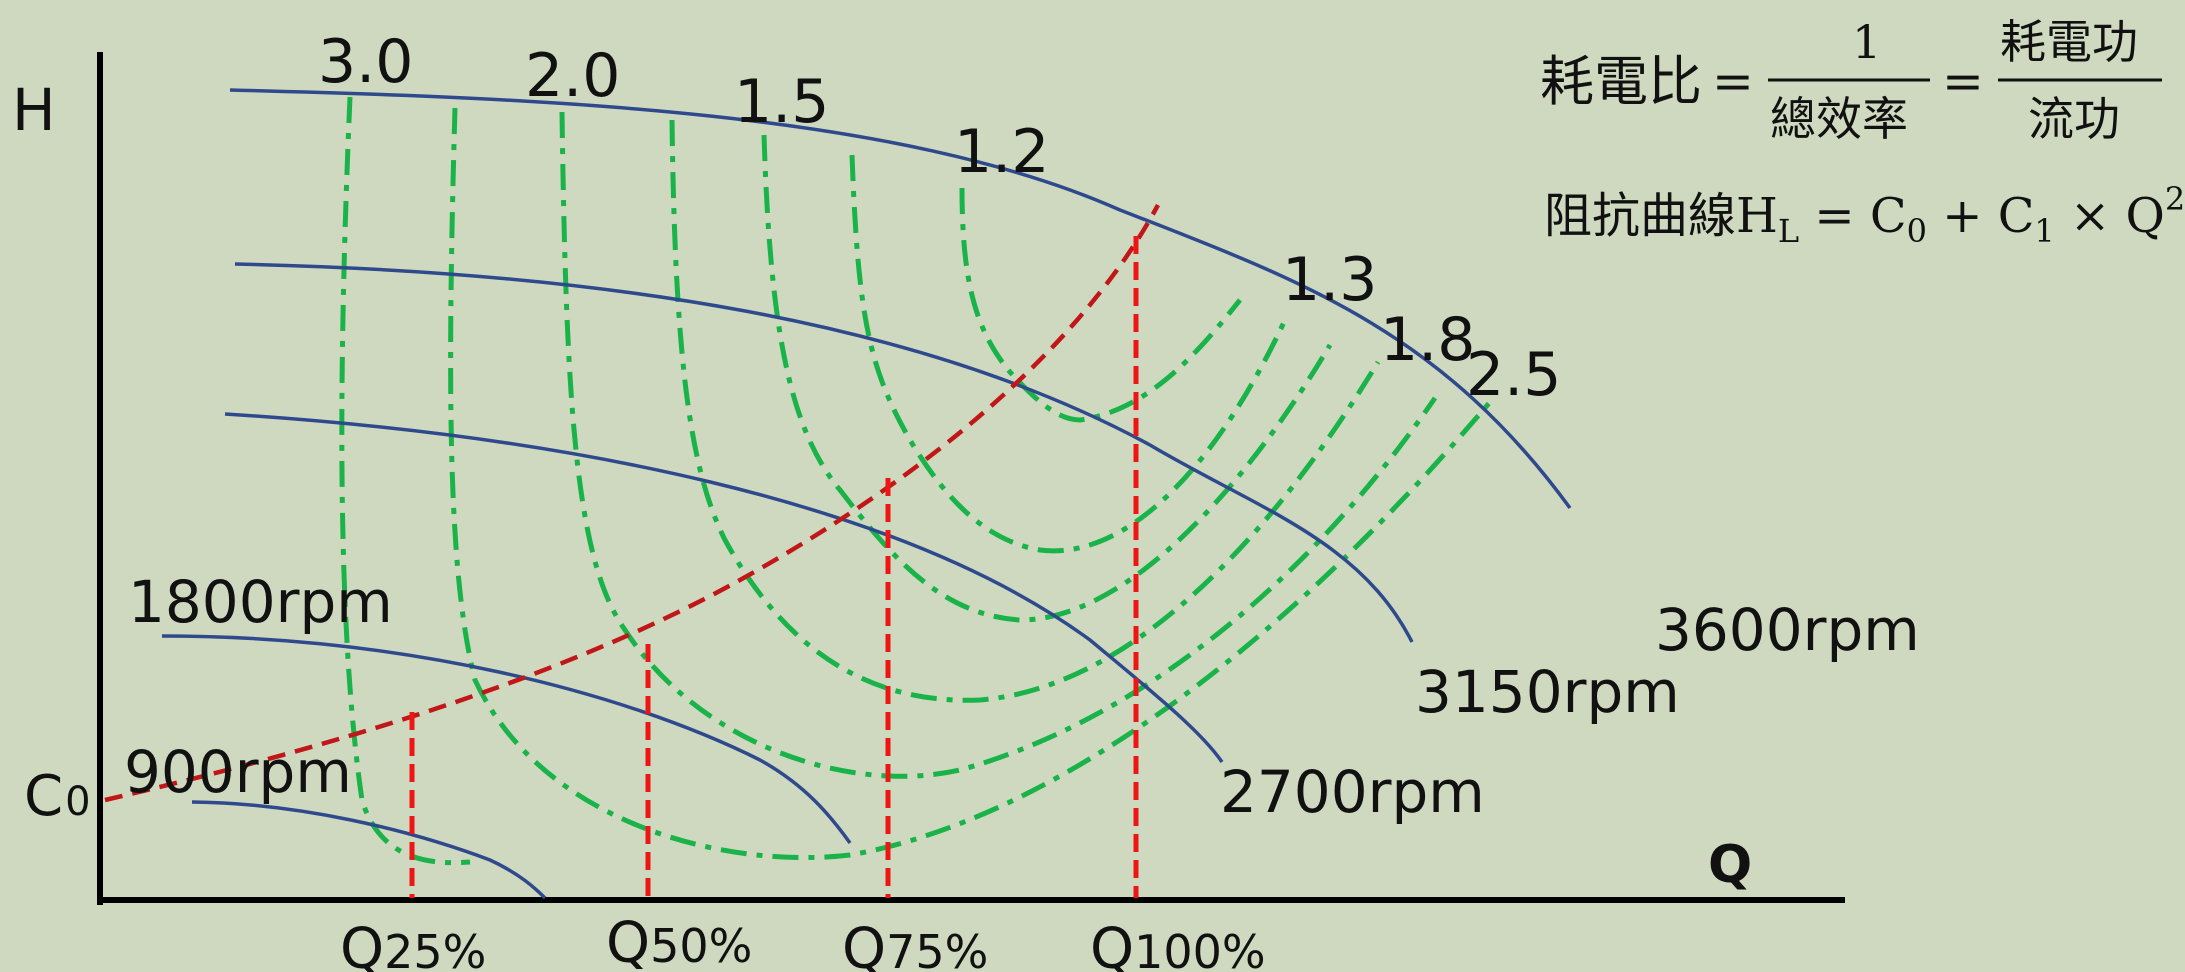 The height and width of the screenshot is (972, 2185). I want to click on rpm-label-2700: 2700rpm, so click(1352, 792).